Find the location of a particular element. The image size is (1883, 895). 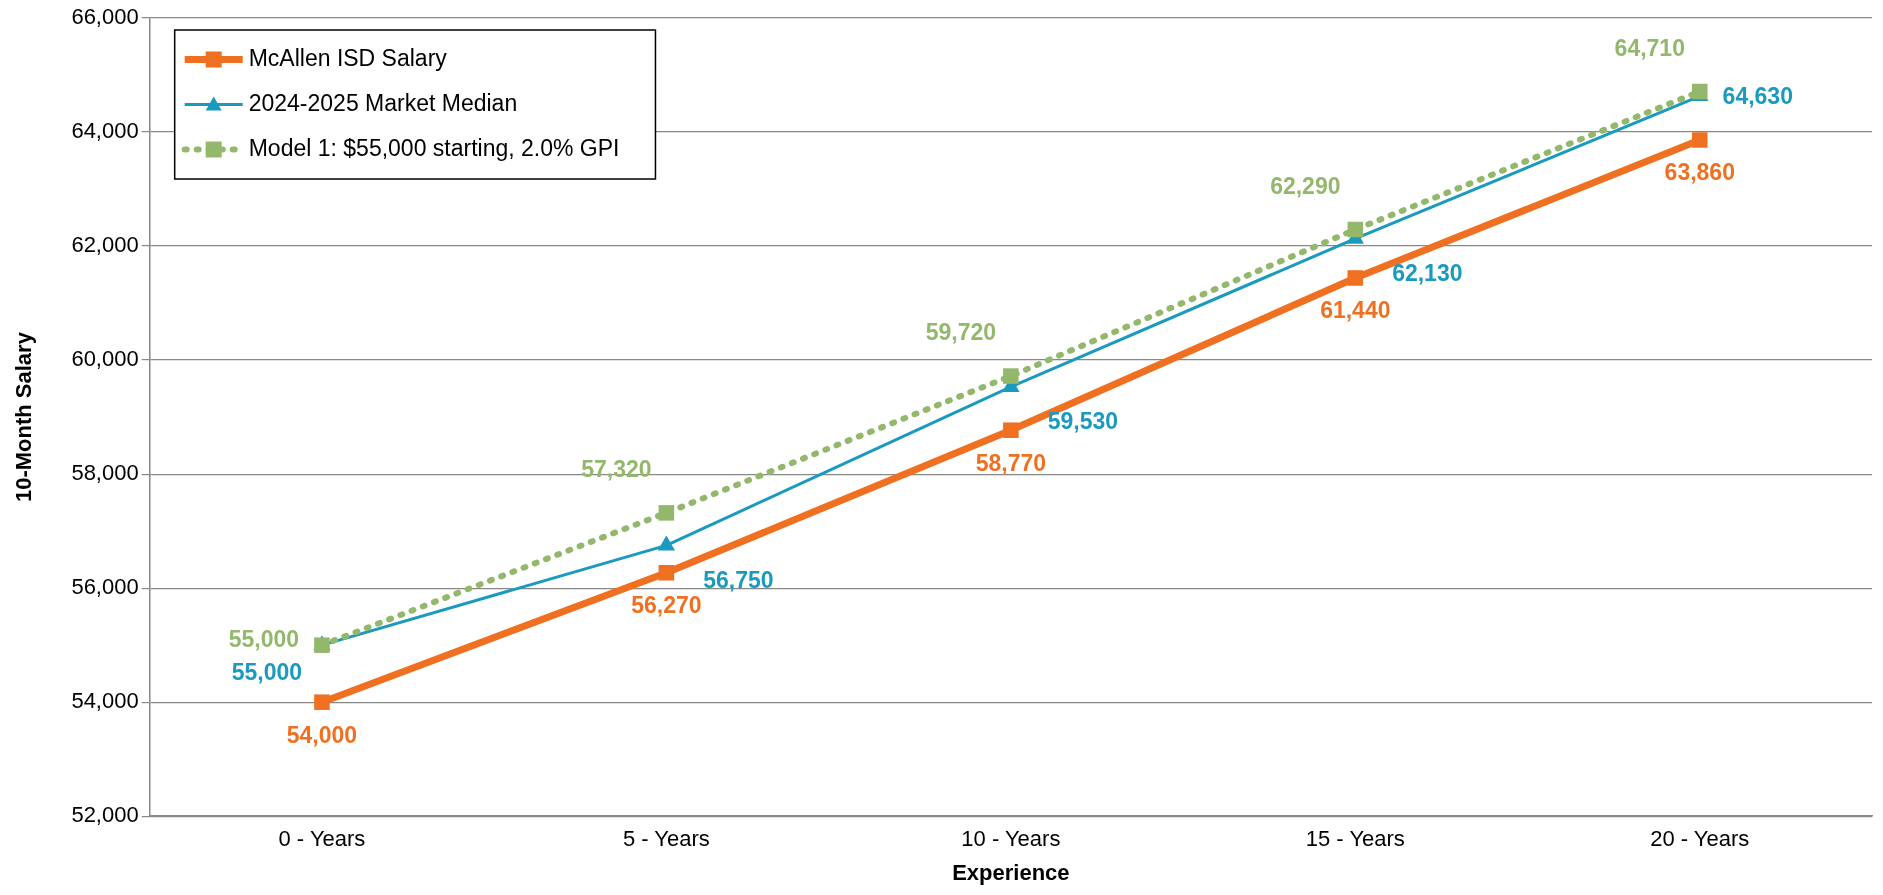

y-tick-label: 60,000 is located at coordinates (105, 359).